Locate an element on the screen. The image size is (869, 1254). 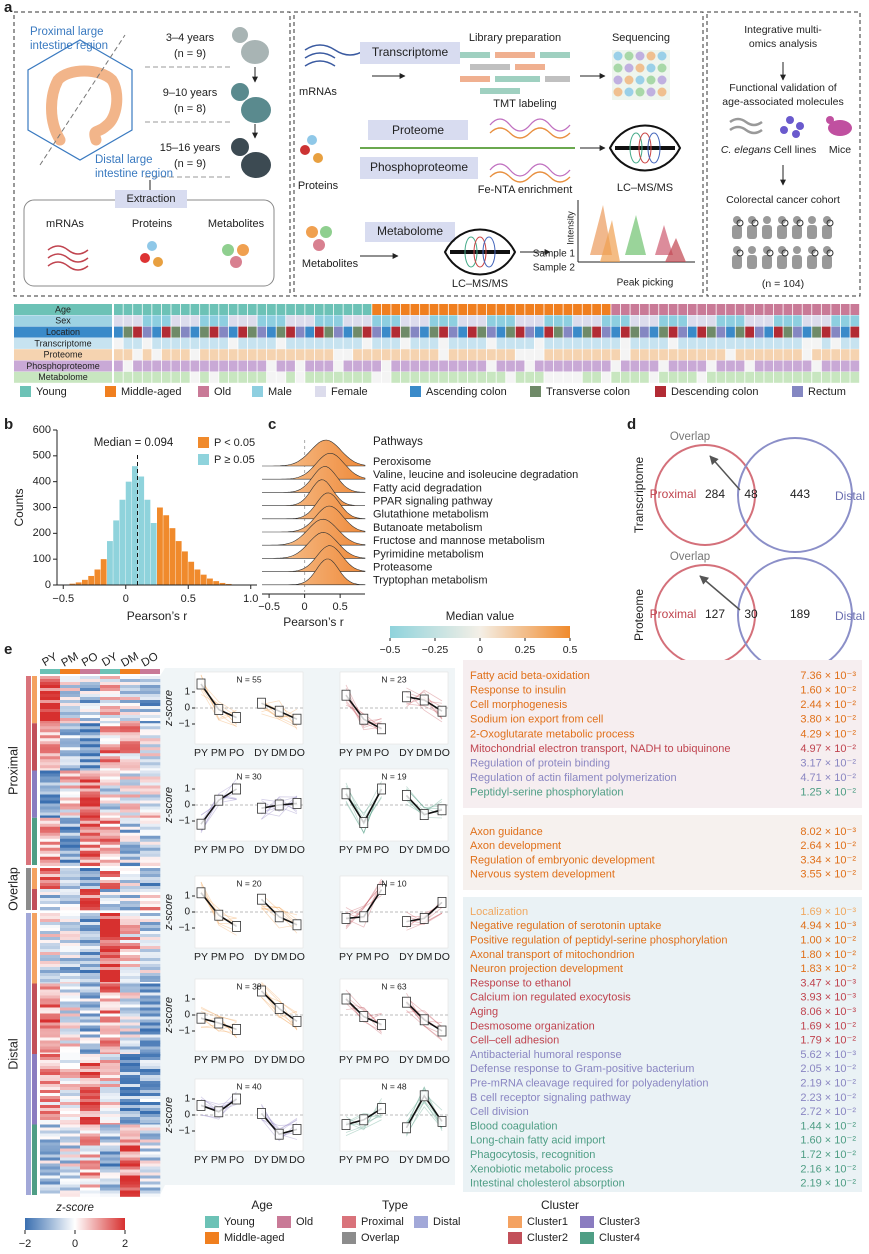
workflow-shapes is located at coordinates (499, 159).